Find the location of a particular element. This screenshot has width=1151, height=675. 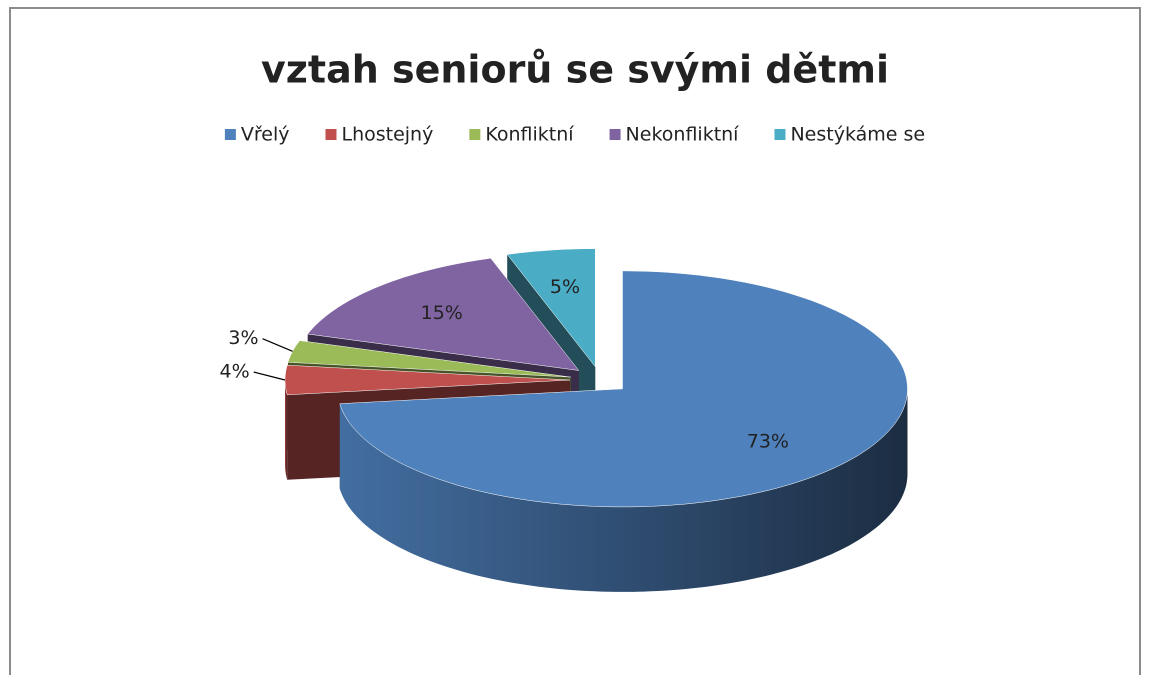

data-labels: 73% 4% 3% 15% 5% is located at coordinates (504, 364).